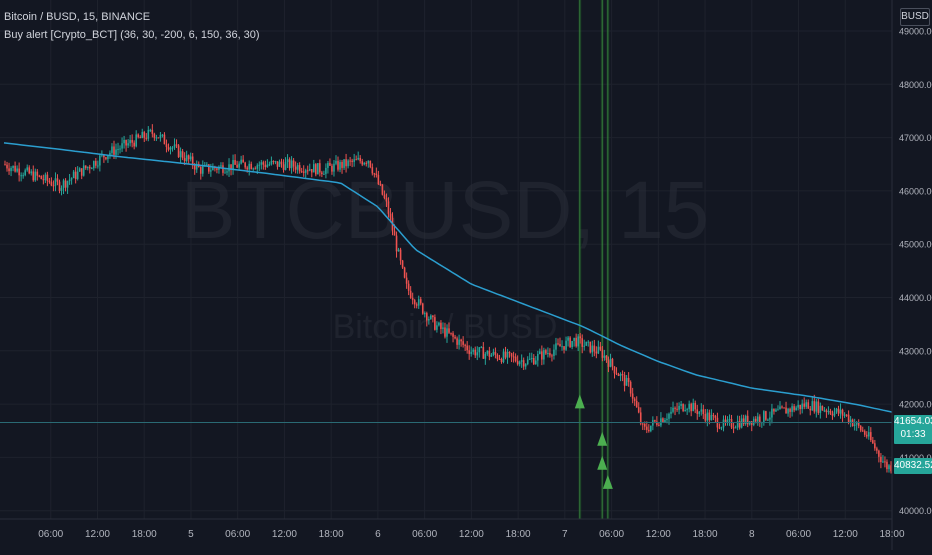 This screenshot has height=555, width=932. Describe the element at coordinates (518, 534) in the screenshot. I see `time-tick-label: 18:00` at that location.